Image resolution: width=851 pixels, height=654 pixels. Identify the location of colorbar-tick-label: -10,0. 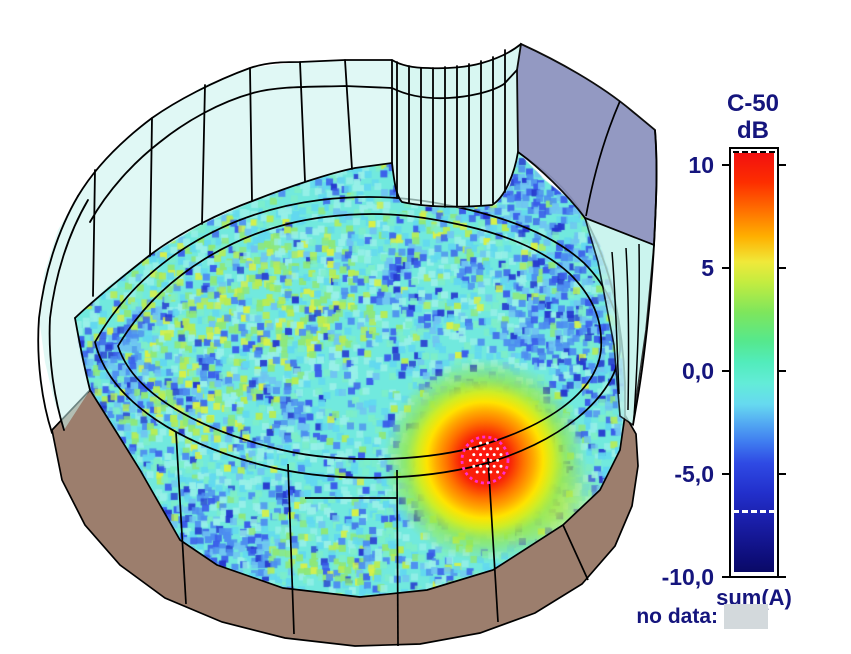
(687, 577).